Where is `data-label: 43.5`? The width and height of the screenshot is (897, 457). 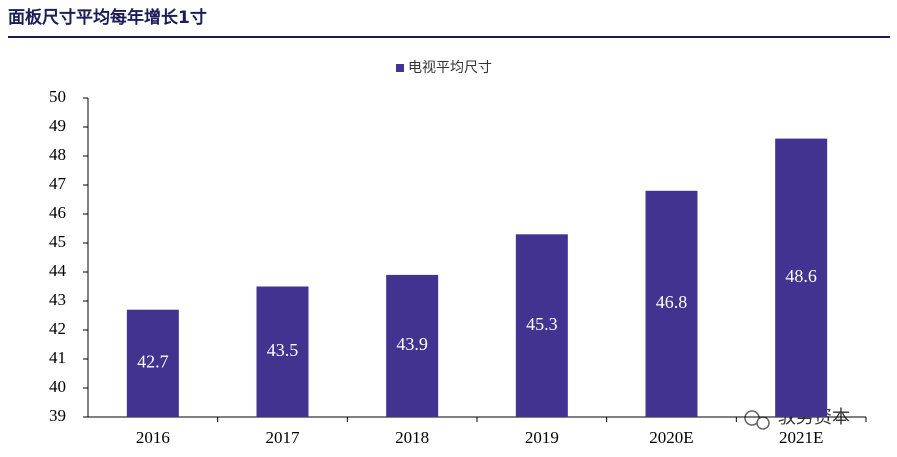
data-label: 43.5 is located at coordinates (283, 350).